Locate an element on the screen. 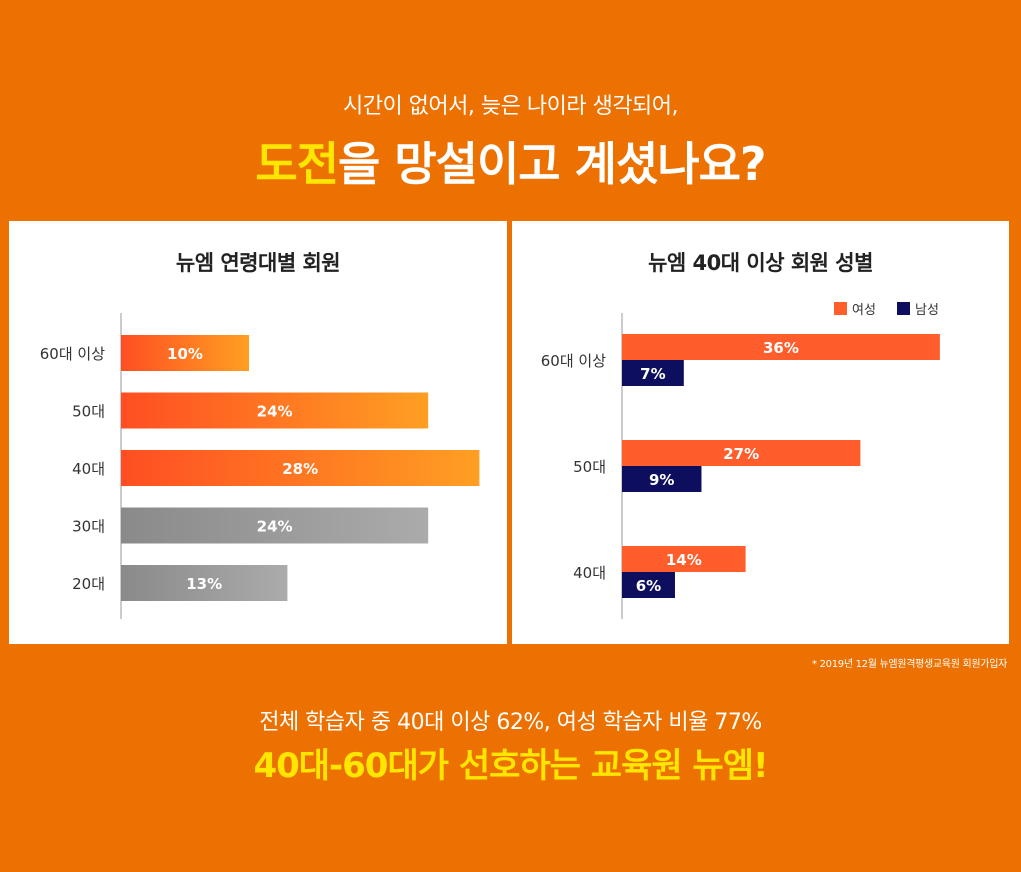 The height and width of the screenshot is (872, 1021). age-bar-label: 10% is located at coordinates (185, 354).